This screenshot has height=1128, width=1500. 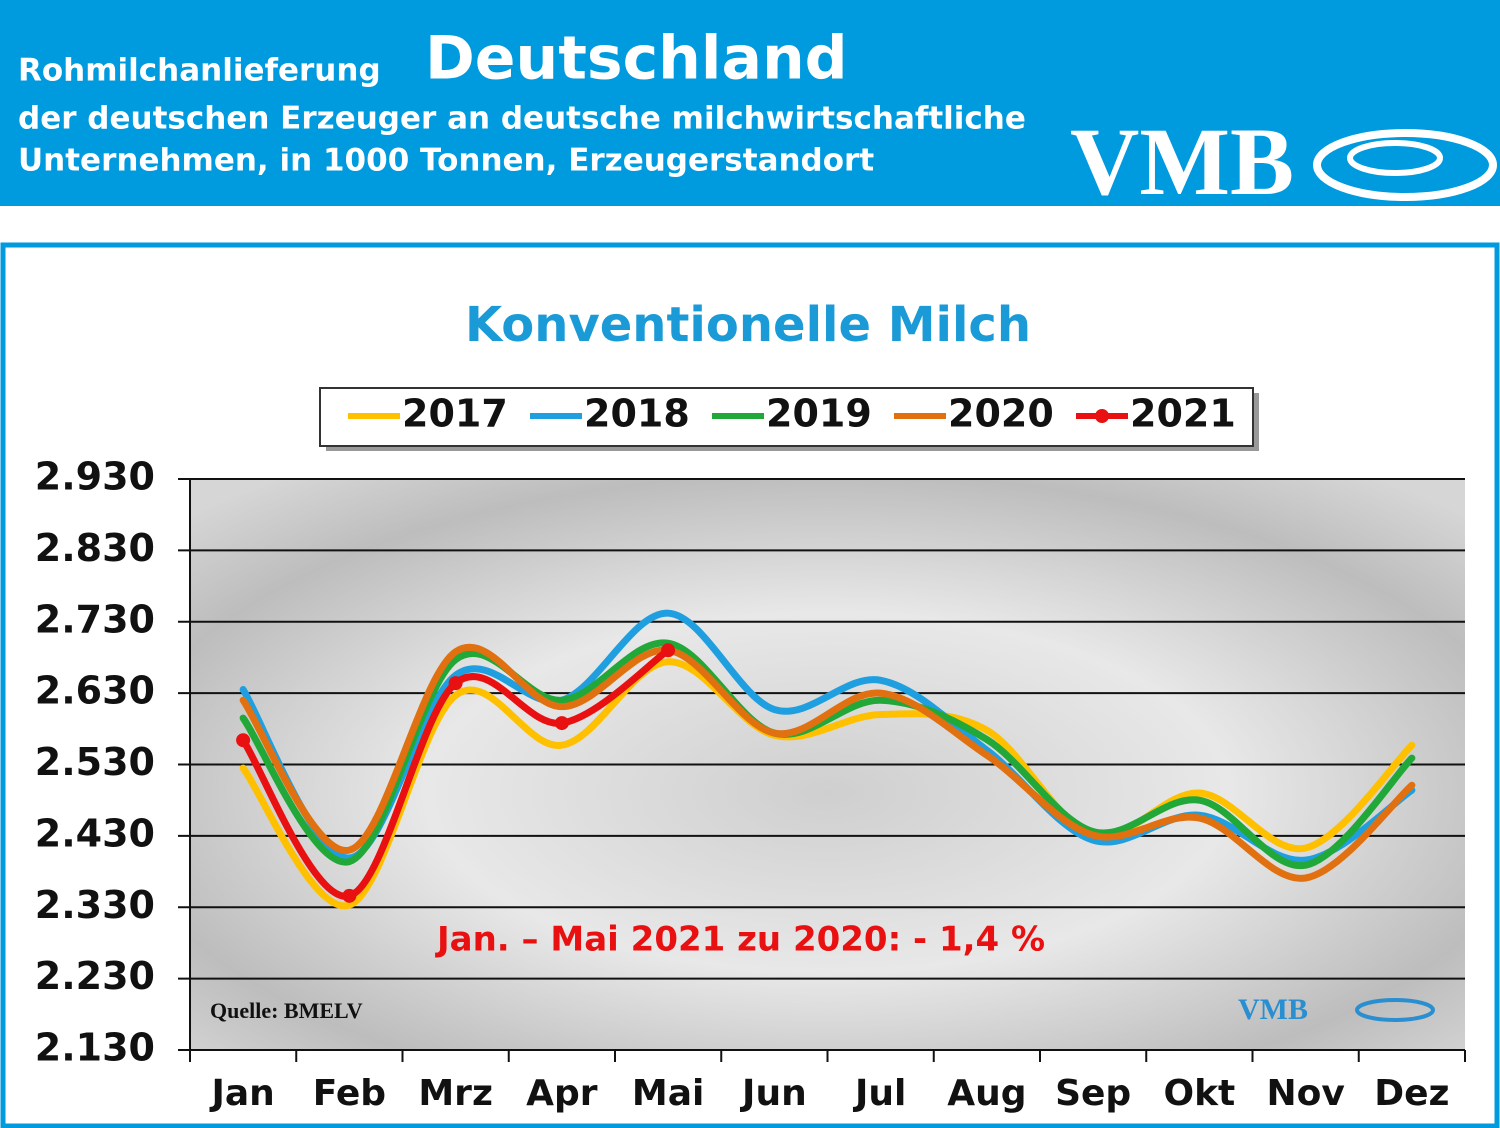 What do you see at coordinates (562, 1093) in the screenshot?
I see `x-tick-label: Apr` at bounding box center [562, 1093].